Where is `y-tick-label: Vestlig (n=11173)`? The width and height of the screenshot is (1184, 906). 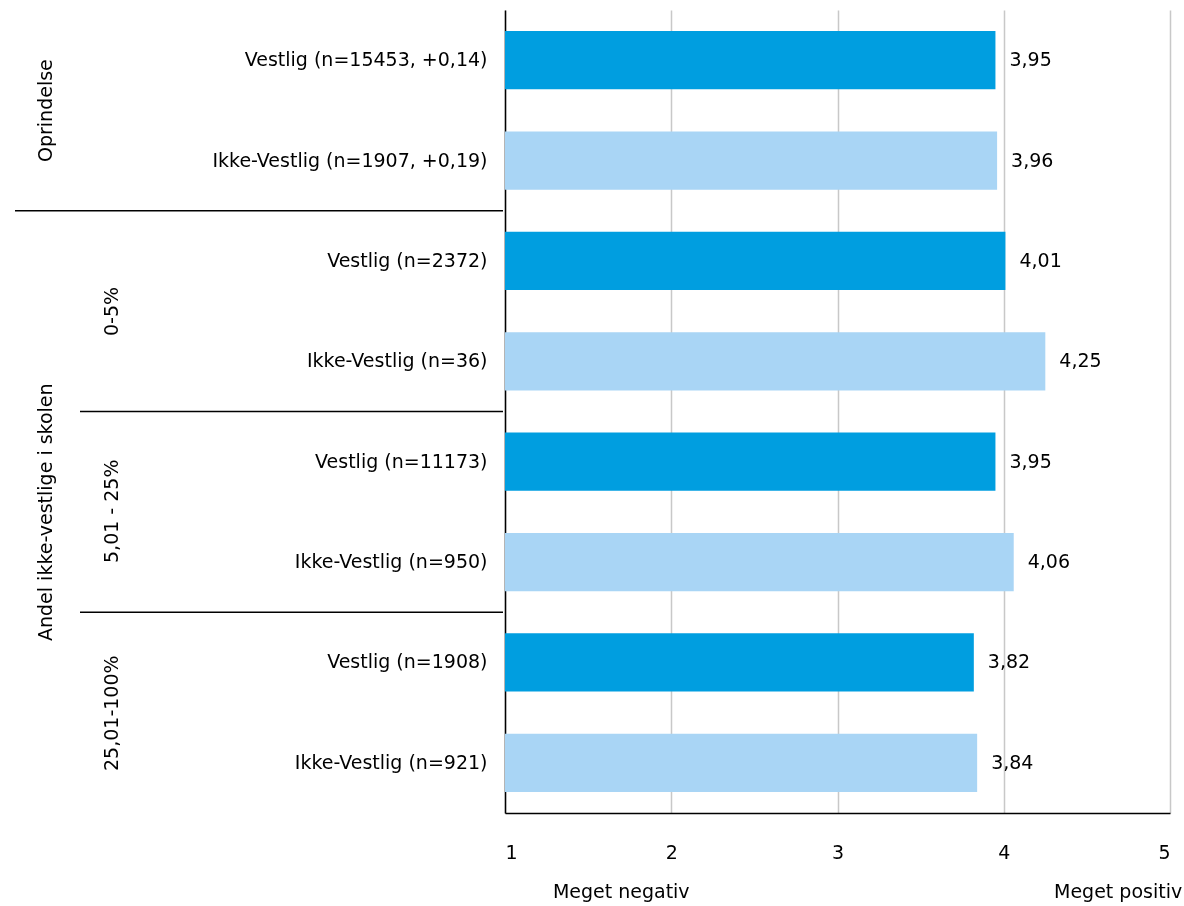 y-tick-label: Vestlig (n=11173) is located at coordinates (401, 460).